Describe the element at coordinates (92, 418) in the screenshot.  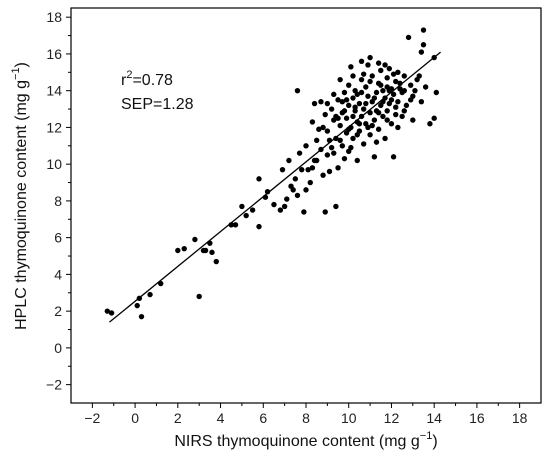
I see `x-tick-label: −2` at that location.